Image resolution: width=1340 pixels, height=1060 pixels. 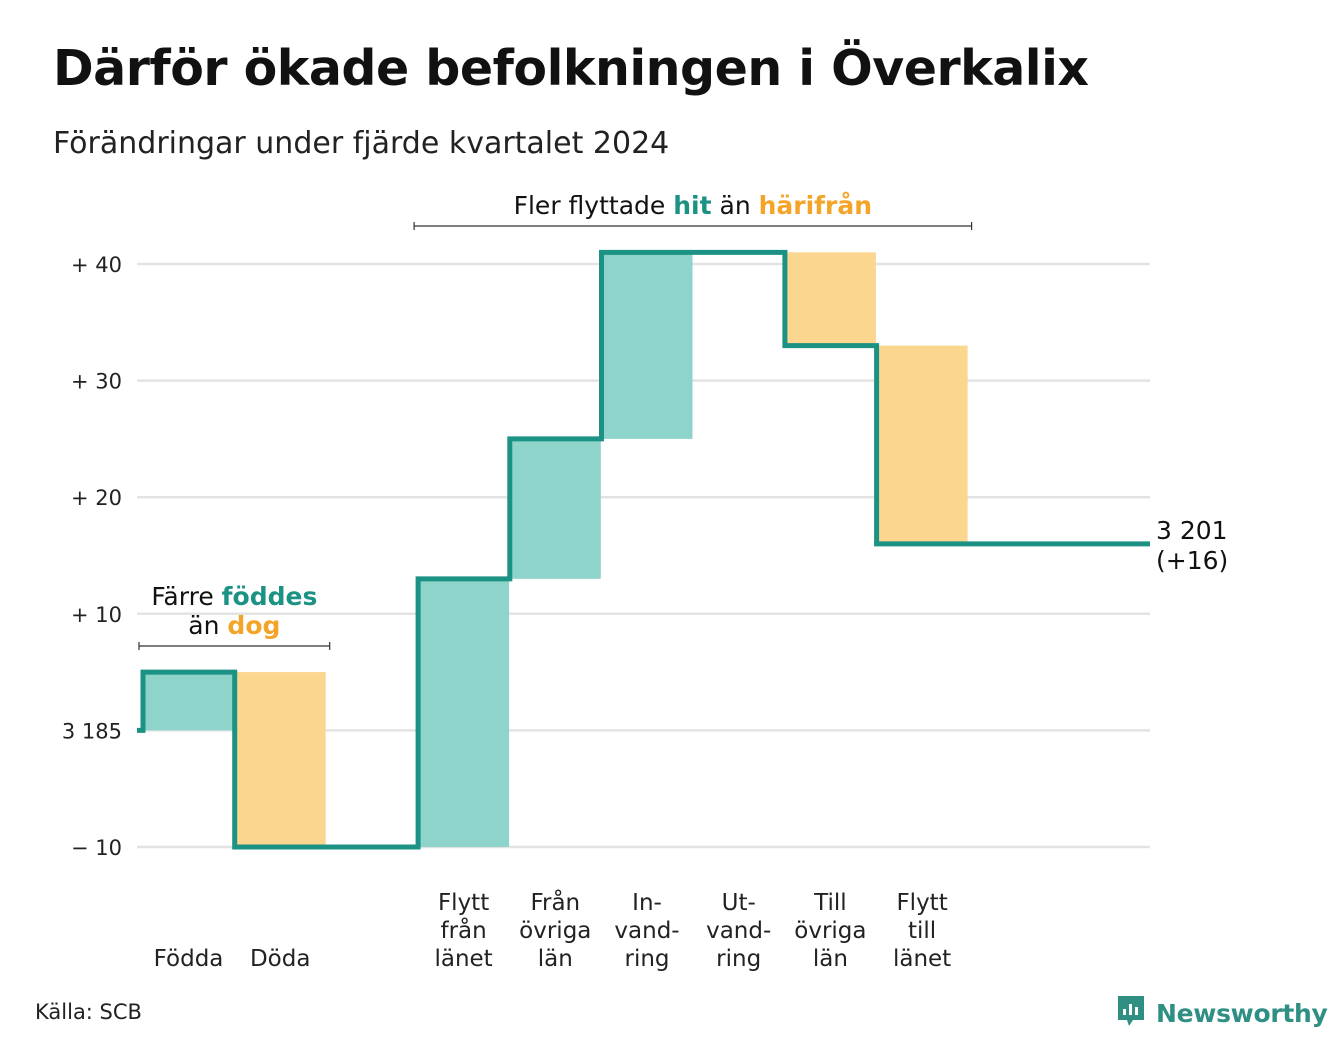 What do you see at coordinates (280, 959) in the screenshot?
I see `x-tick-label: Döda` at bounding box center [280, 959].